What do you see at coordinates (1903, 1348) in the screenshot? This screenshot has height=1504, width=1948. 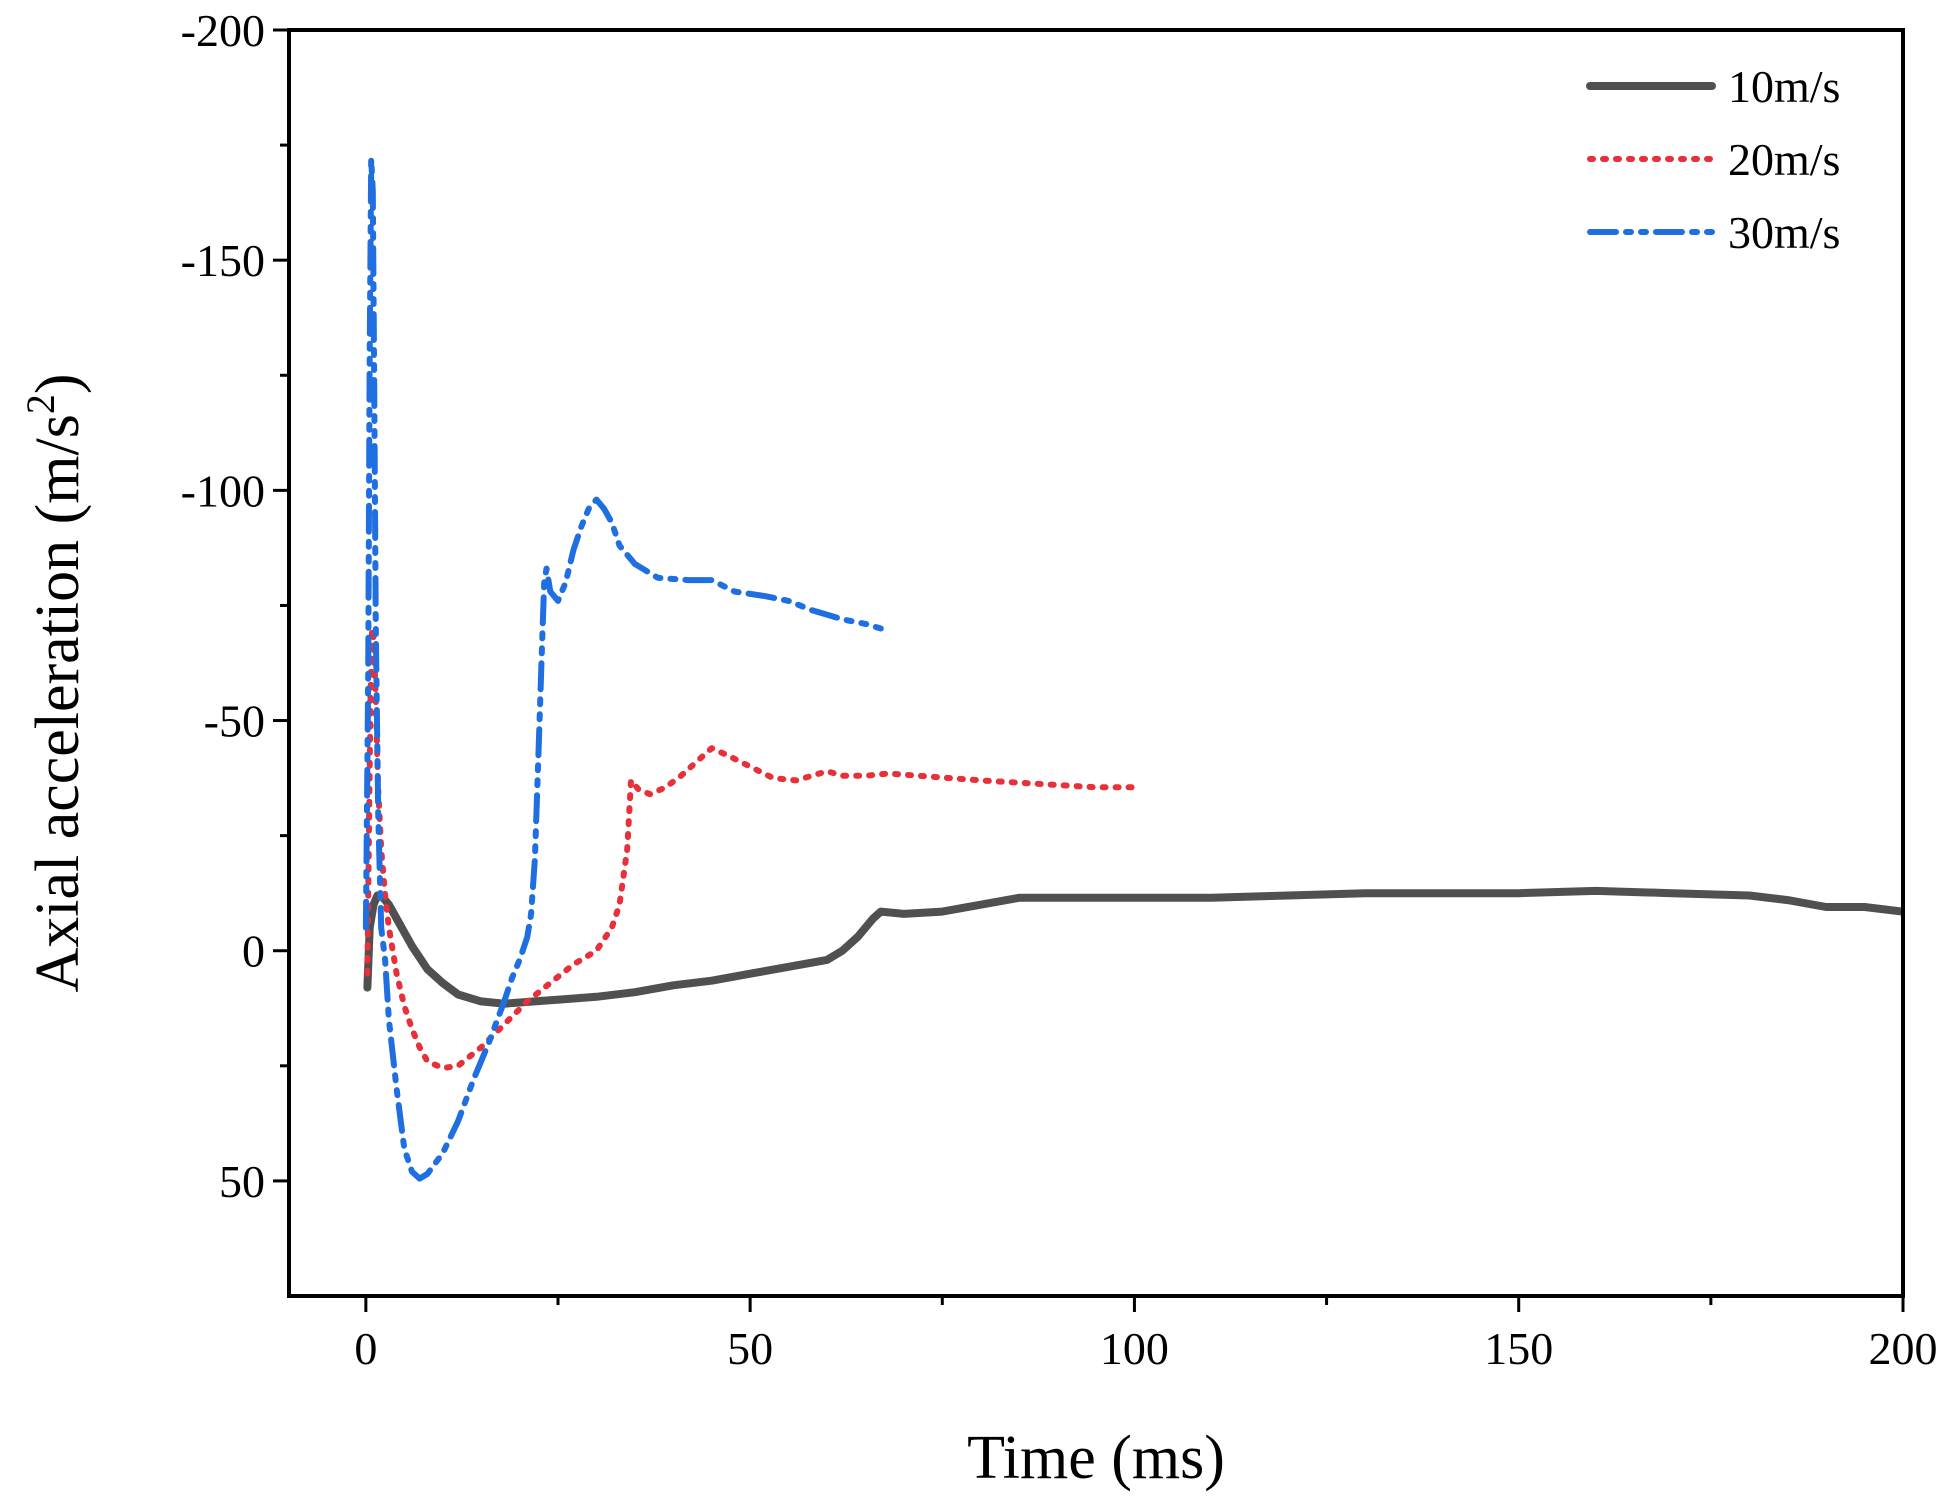 I see `x-tick-label: 200` at bounding box center [1903, 1348].